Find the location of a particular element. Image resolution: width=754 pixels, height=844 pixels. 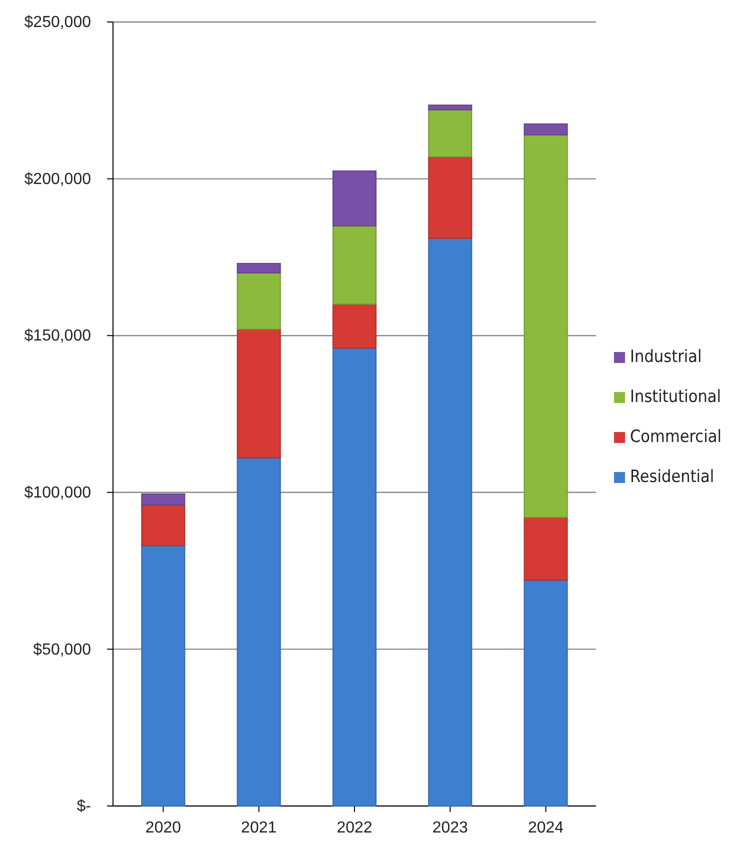

x-tick-label: 2021 is located at coordinates (259, 828).